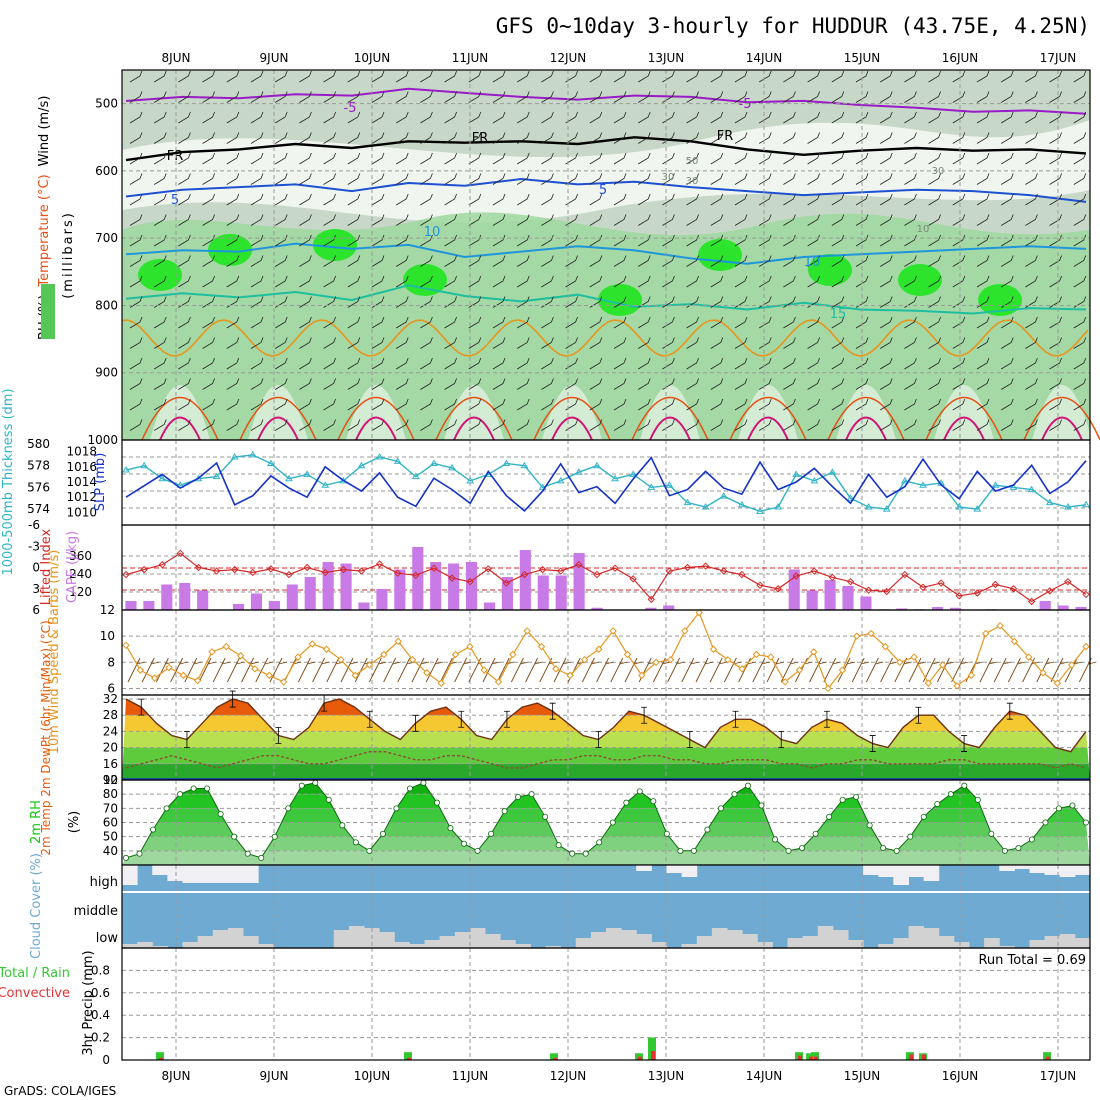 This screenshot has height=1100, width=1100. I want to click on bottom-day-label: 8JUN, so click(176, 1076).